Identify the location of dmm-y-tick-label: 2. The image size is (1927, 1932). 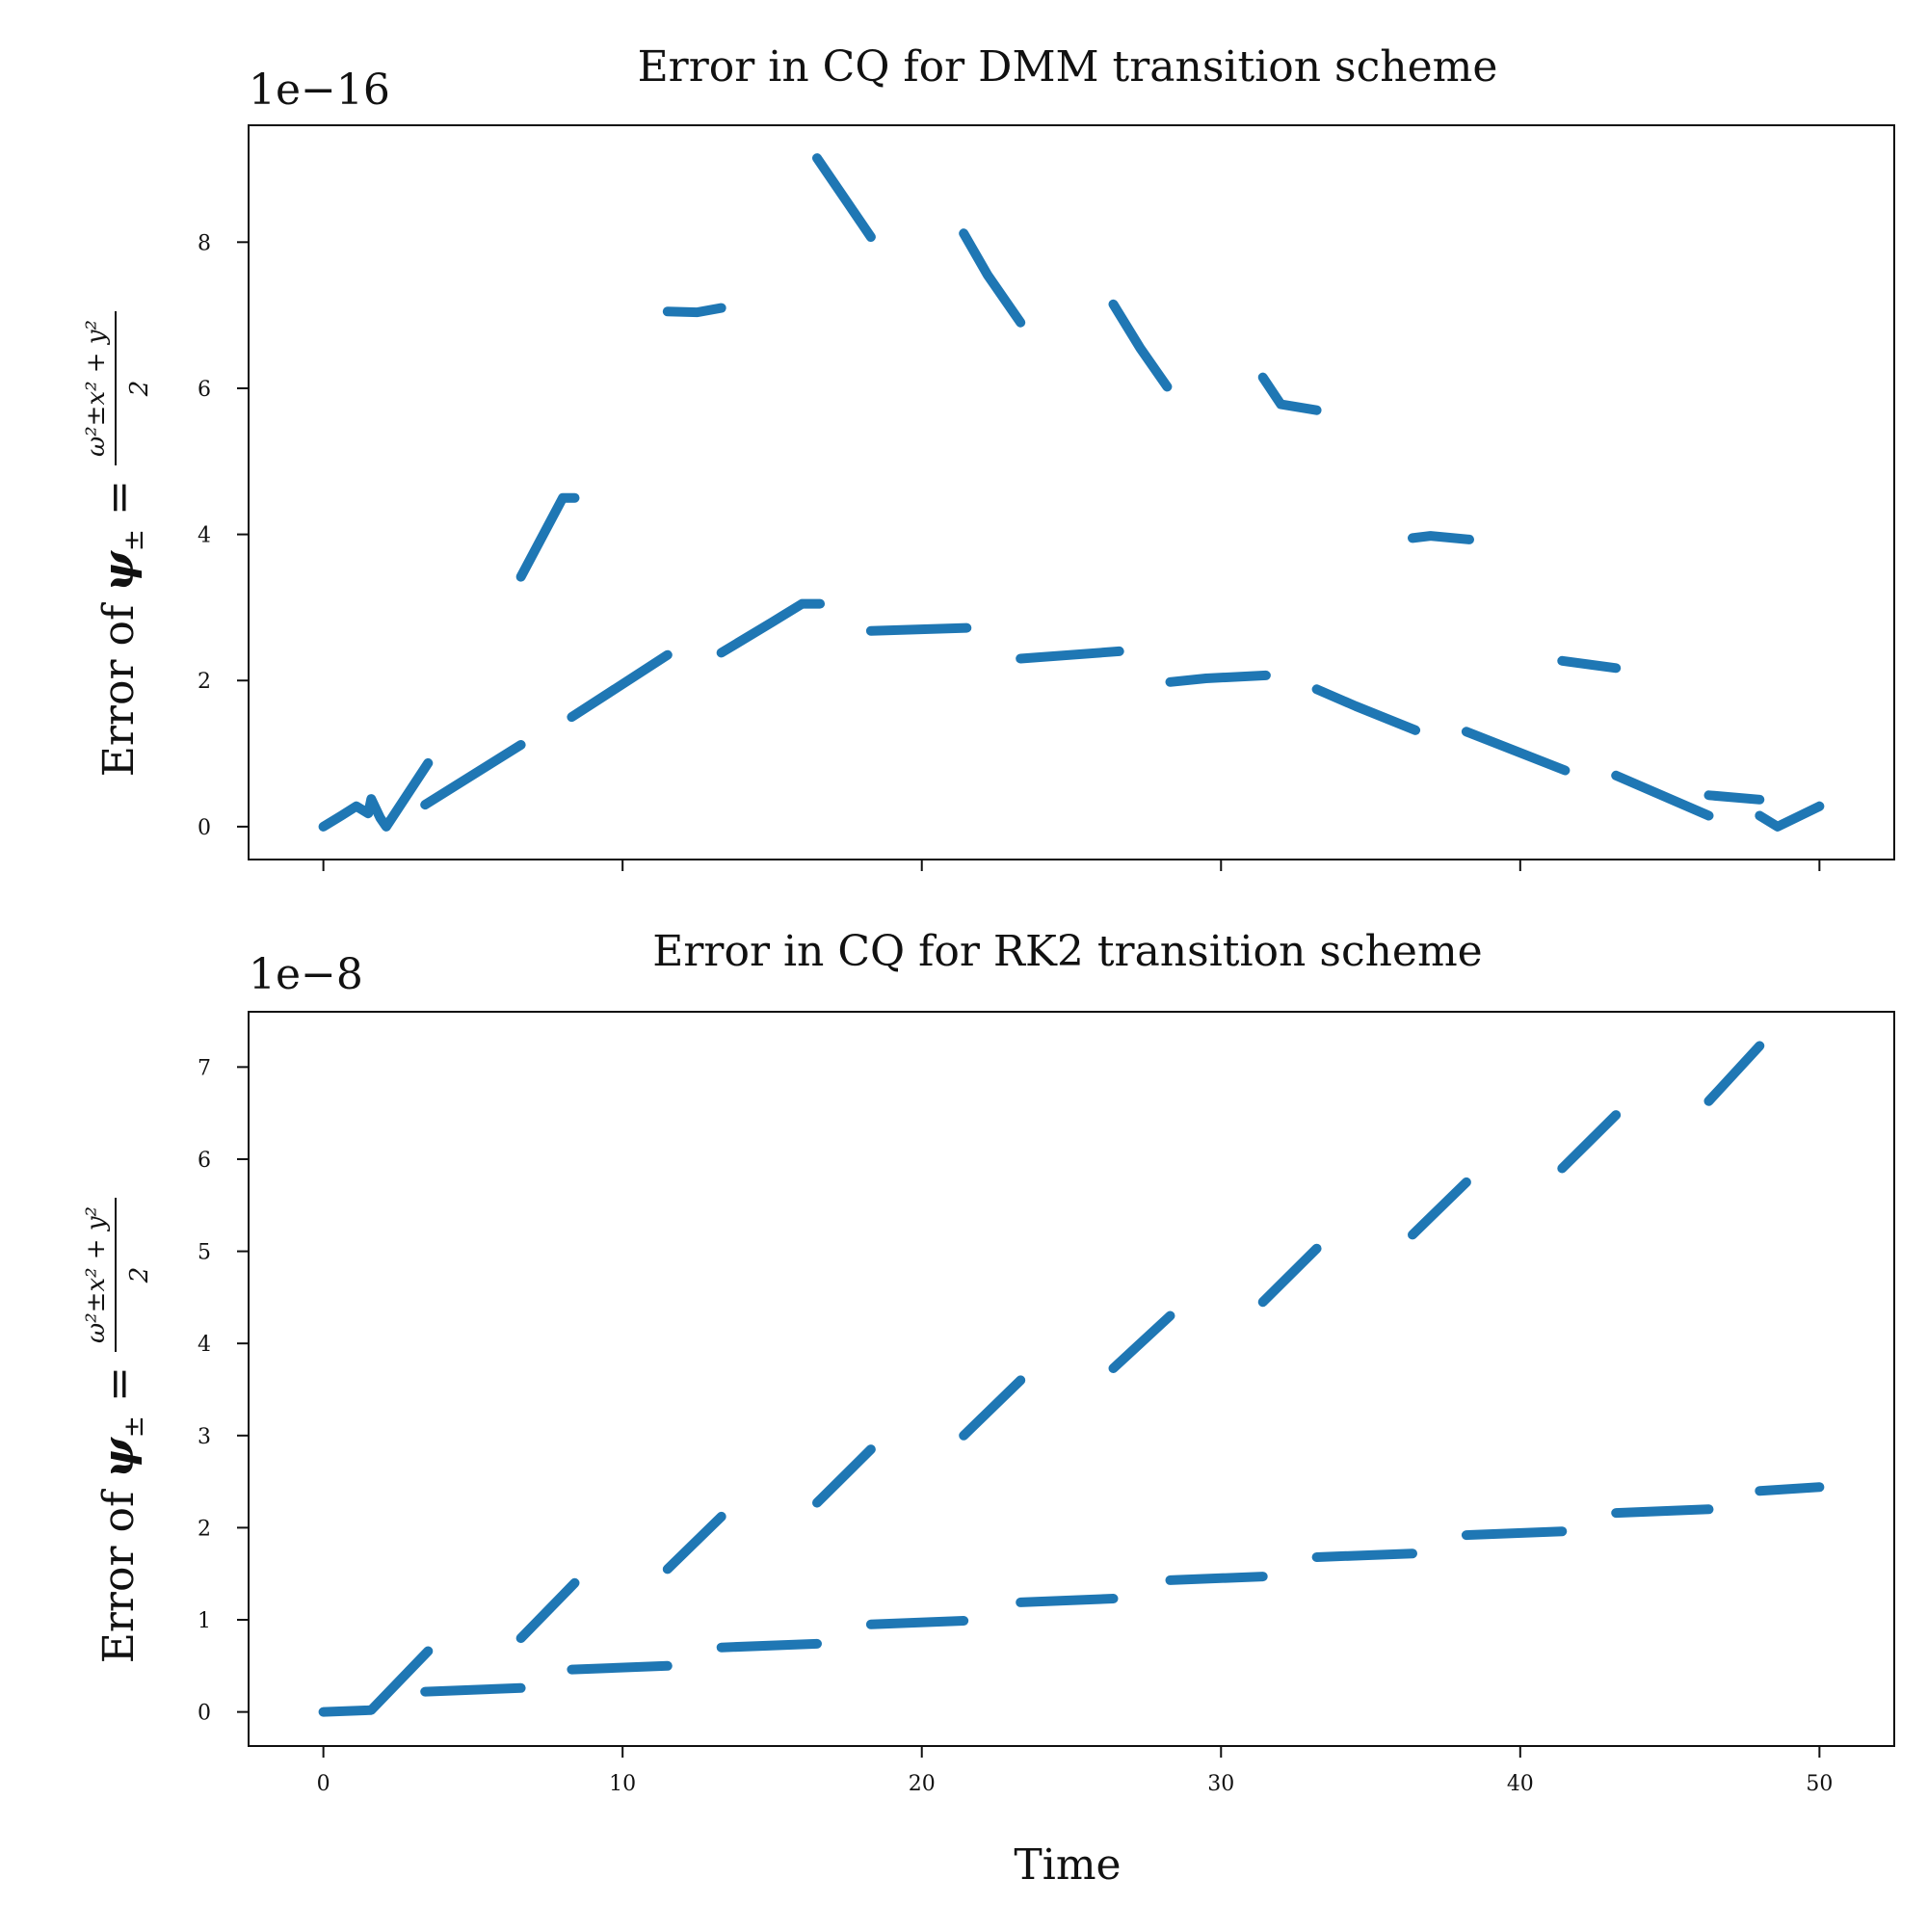
(204, 682).